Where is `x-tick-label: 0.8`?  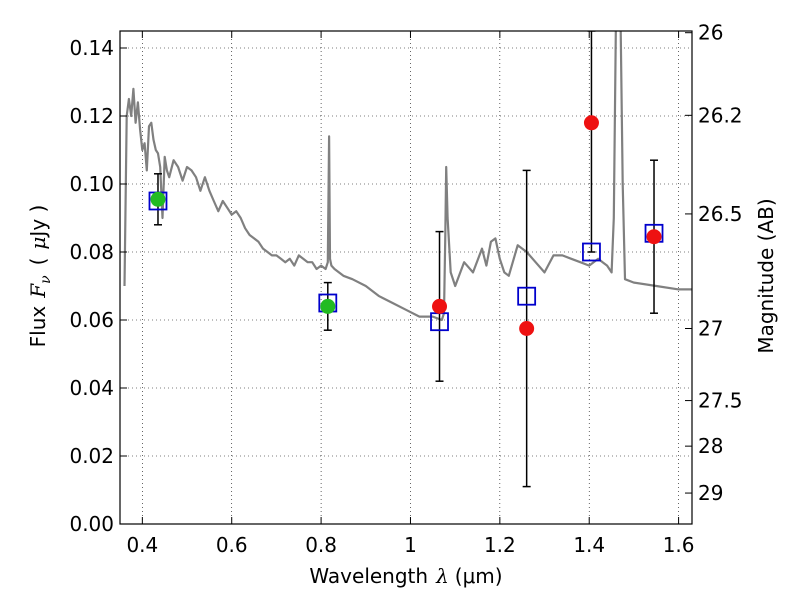
x-tick-label: 0.8 is located at coordinates (321, 545).